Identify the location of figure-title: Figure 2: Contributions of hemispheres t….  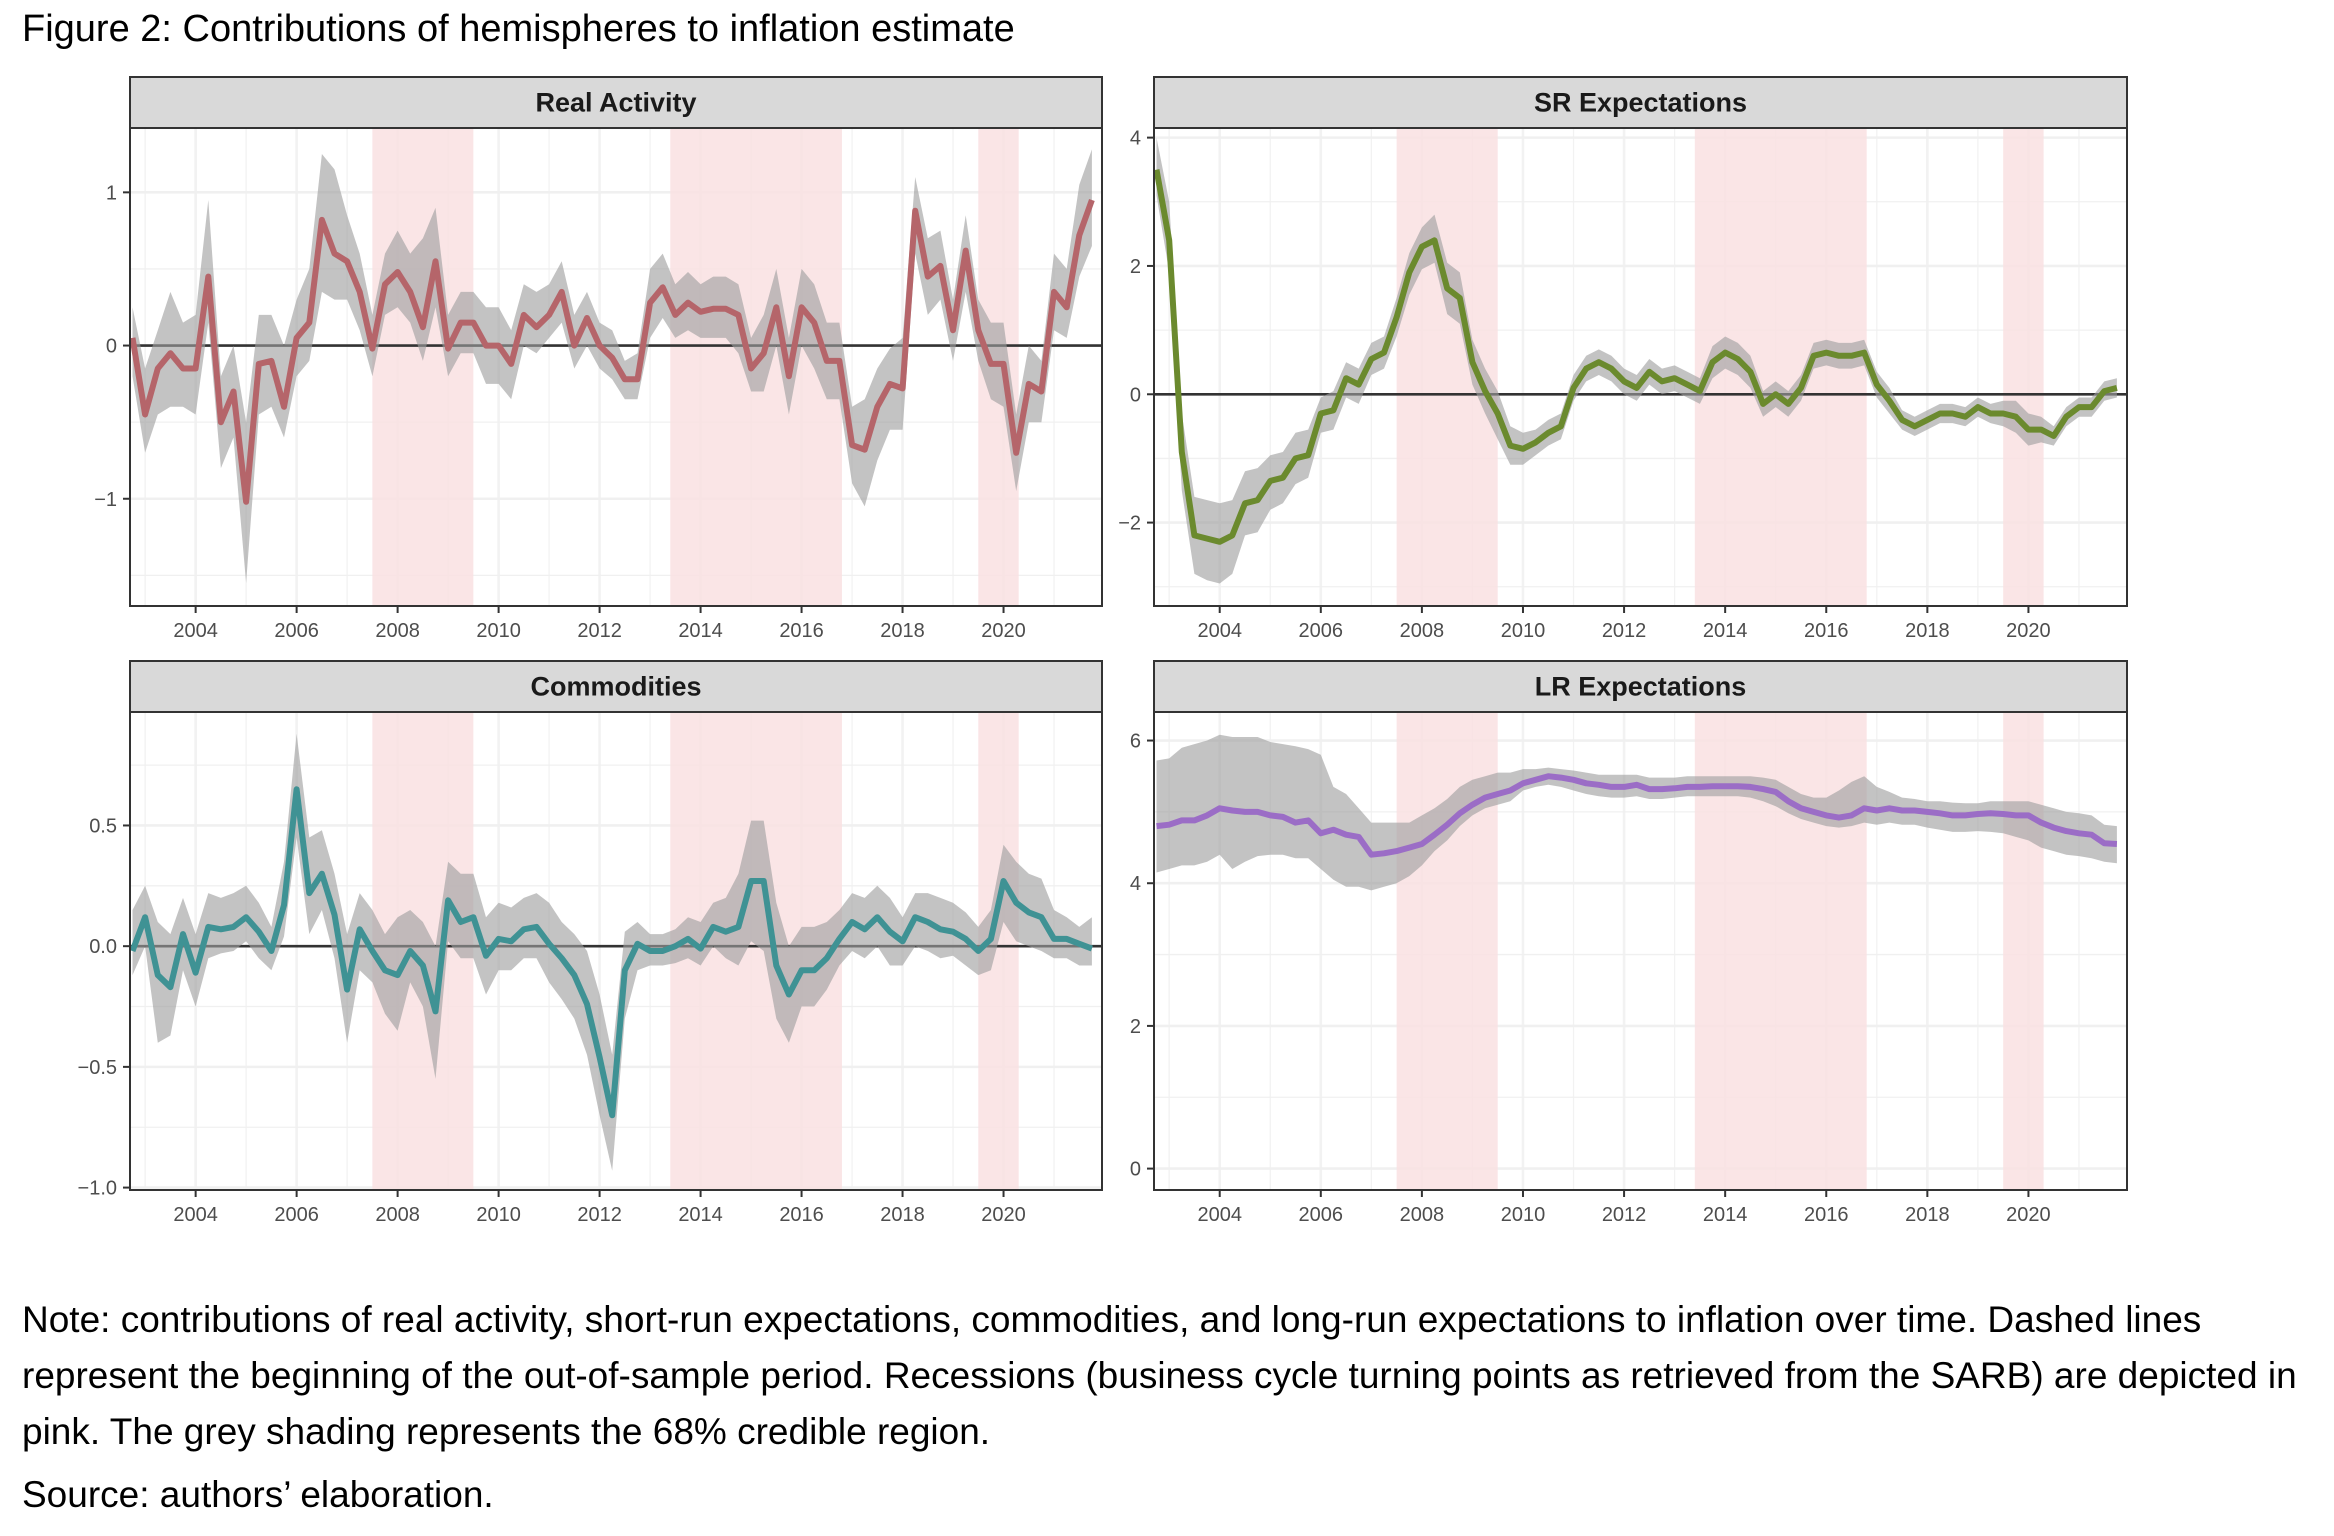
(518, 29).